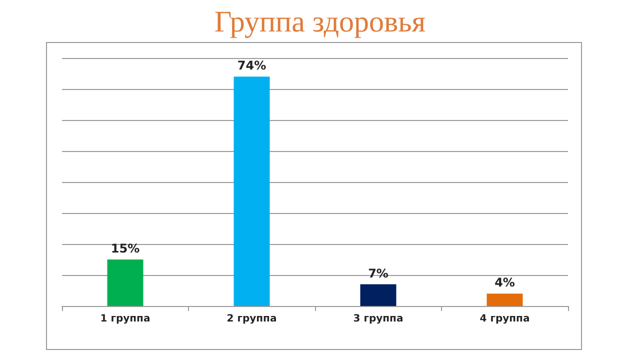 This screenshot has width=640, height=360. Describe the element at coordinates (505, 319) in the screenshot. I see `x-tick-label: 4 группа` at that location.